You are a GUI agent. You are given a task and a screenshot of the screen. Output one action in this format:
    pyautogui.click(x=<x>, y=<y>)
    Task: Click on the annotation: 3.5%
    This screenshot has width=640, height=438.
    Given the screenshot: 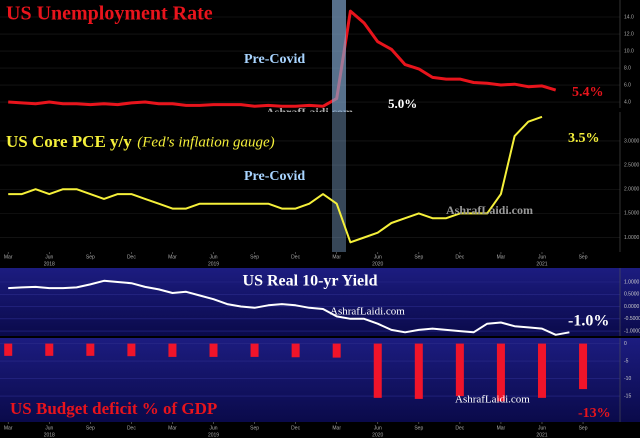 What is the action you would take?
    pyautogui.click(x=584, y=138)
    